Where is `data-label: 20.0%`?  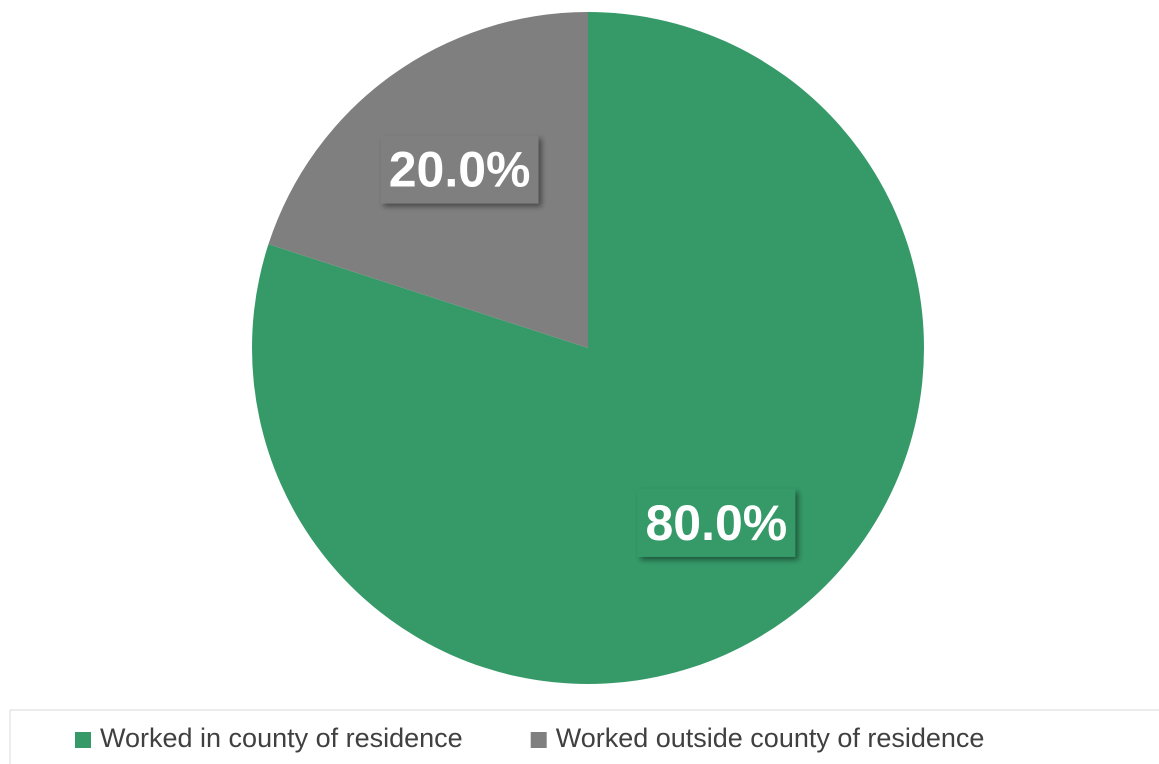
data-label: 20.0% is located at coordinates (459, 169).